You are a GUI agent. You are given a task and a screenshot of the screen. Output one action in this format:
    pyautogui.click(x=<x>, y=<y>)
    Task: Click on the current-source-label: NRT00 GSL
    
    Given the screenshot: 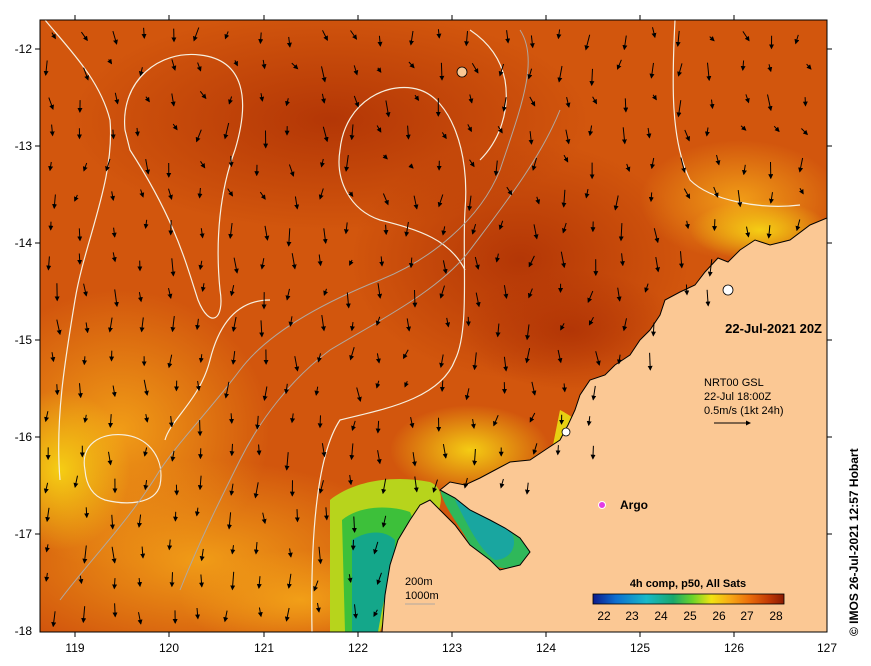 What is the action you would take?
    pyautogui.click(x=734, y=383)
    